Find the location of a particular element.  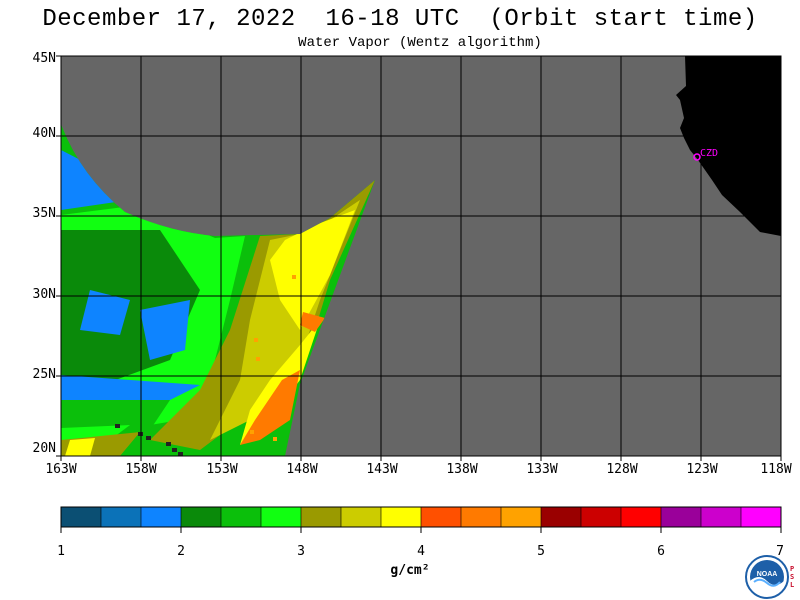

lon-label: 158W is located at coordinates (141, 469).